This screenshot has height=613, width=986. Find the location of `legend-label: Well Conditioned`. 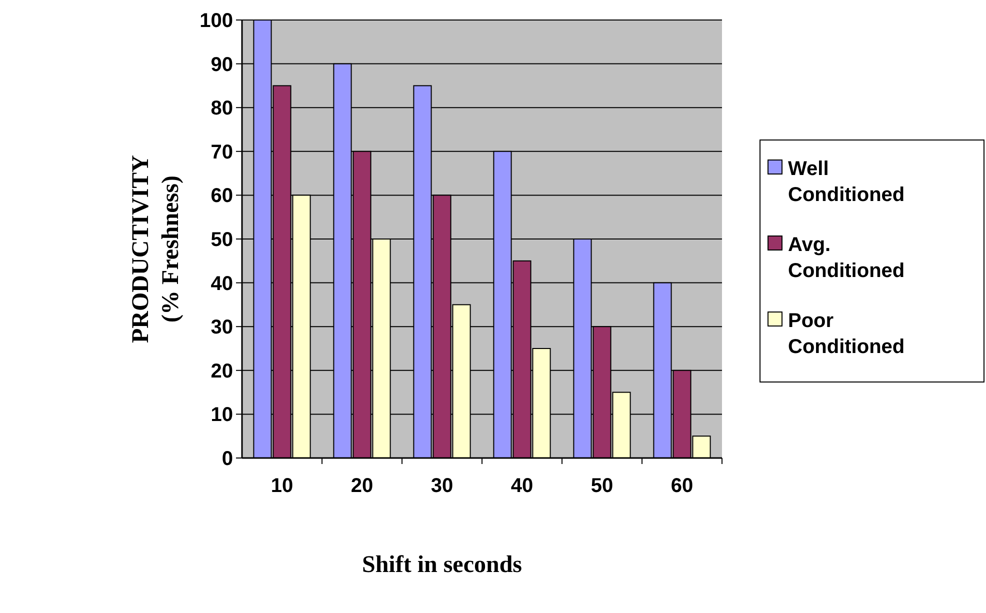

legend-label: Well Conditioned is located at coordinates (846, 182).